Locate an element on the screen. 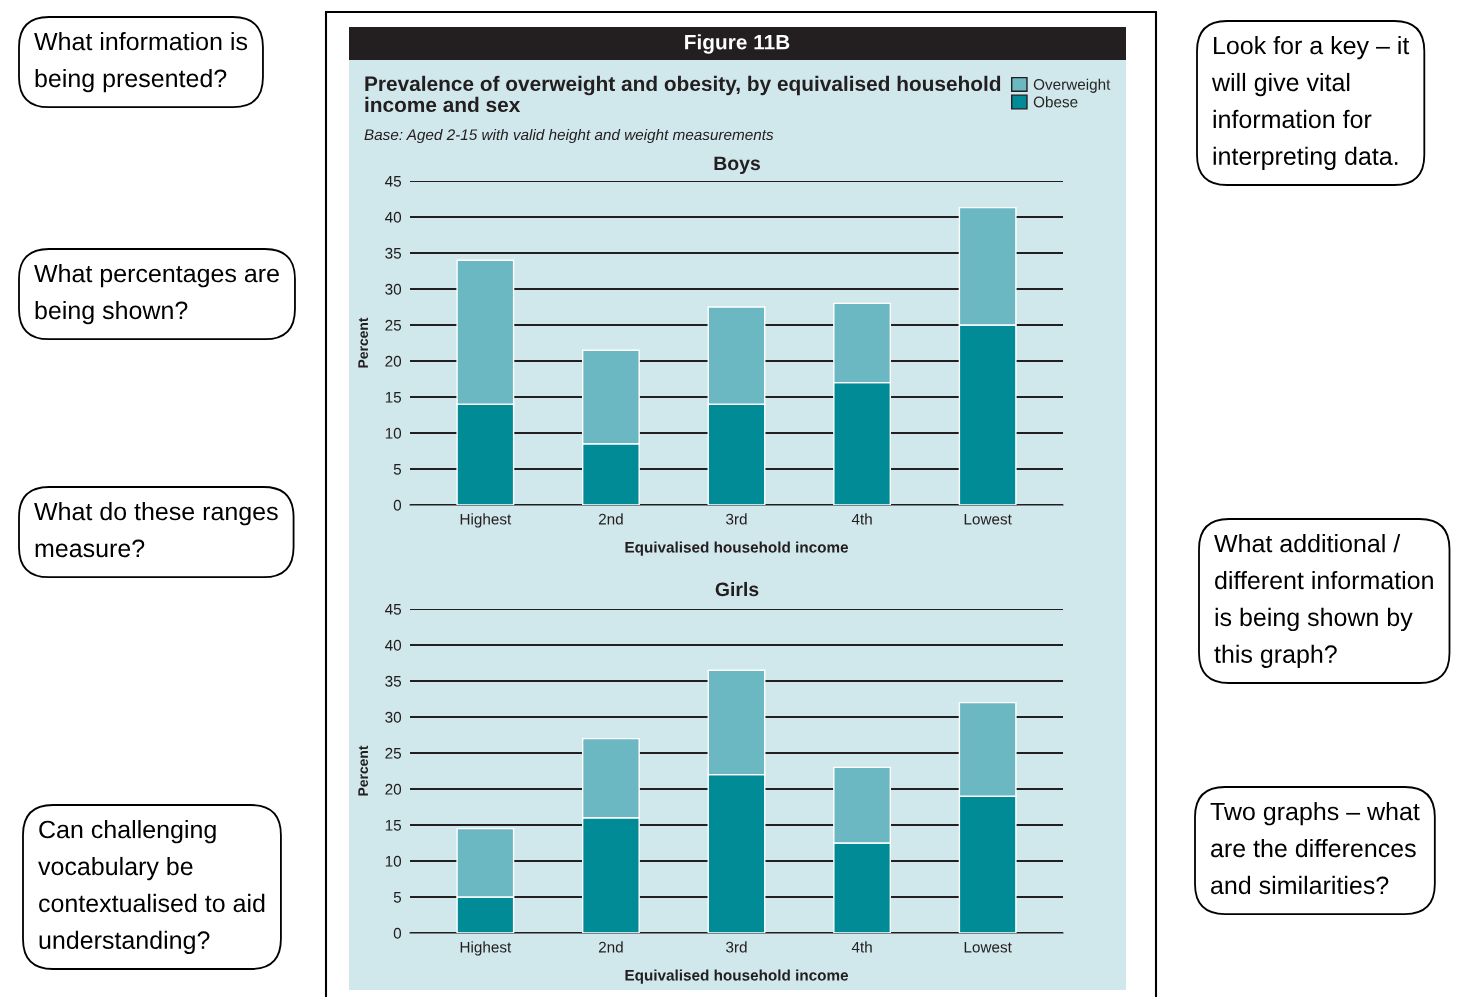  text: What percentages are being shown? is located at coordinates (156, 294).